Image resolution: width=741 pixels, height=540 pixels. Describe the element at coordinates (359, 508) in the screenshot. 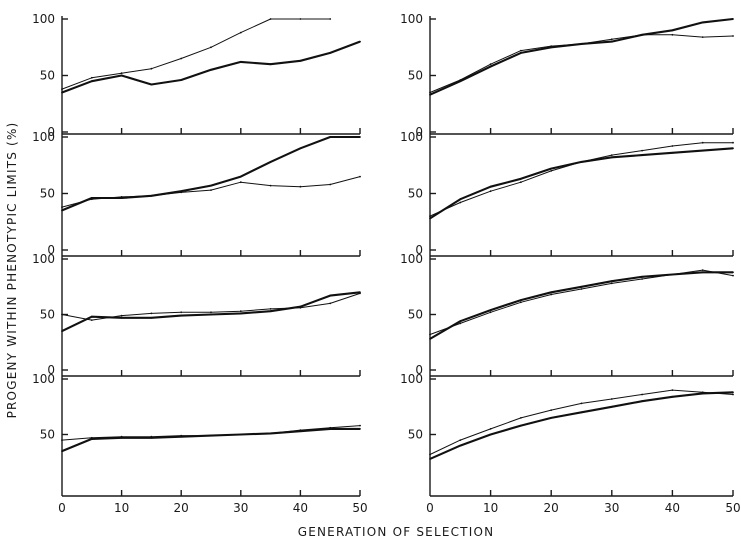

I see `x-tick-label: 50` at that location.